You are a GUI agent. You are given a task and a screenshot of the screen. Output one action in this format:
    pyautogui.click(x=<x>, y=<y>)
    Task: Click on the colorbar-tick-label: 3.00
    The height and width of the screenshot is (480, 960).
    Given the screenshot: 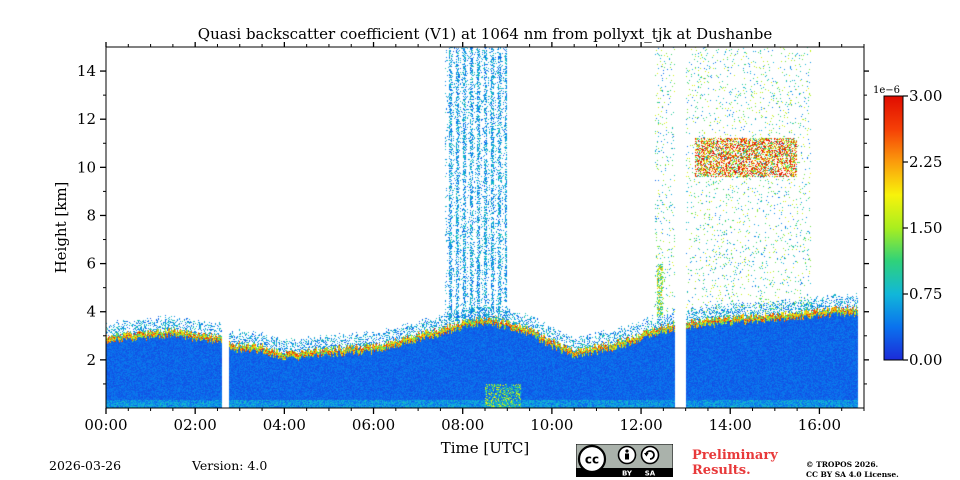 What is the action you would take?
    pyautogui.click(x=925, y=96)
    